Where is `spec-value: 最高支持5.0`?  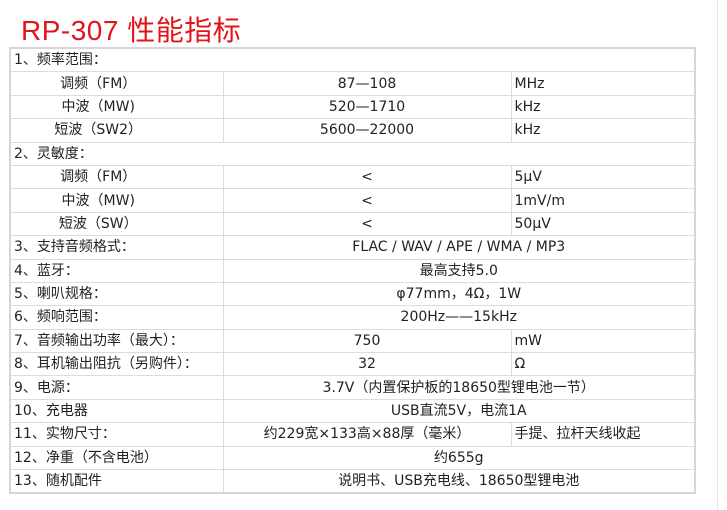 spec-value: 最高支持5.0 is located at coordinates (459, 270).